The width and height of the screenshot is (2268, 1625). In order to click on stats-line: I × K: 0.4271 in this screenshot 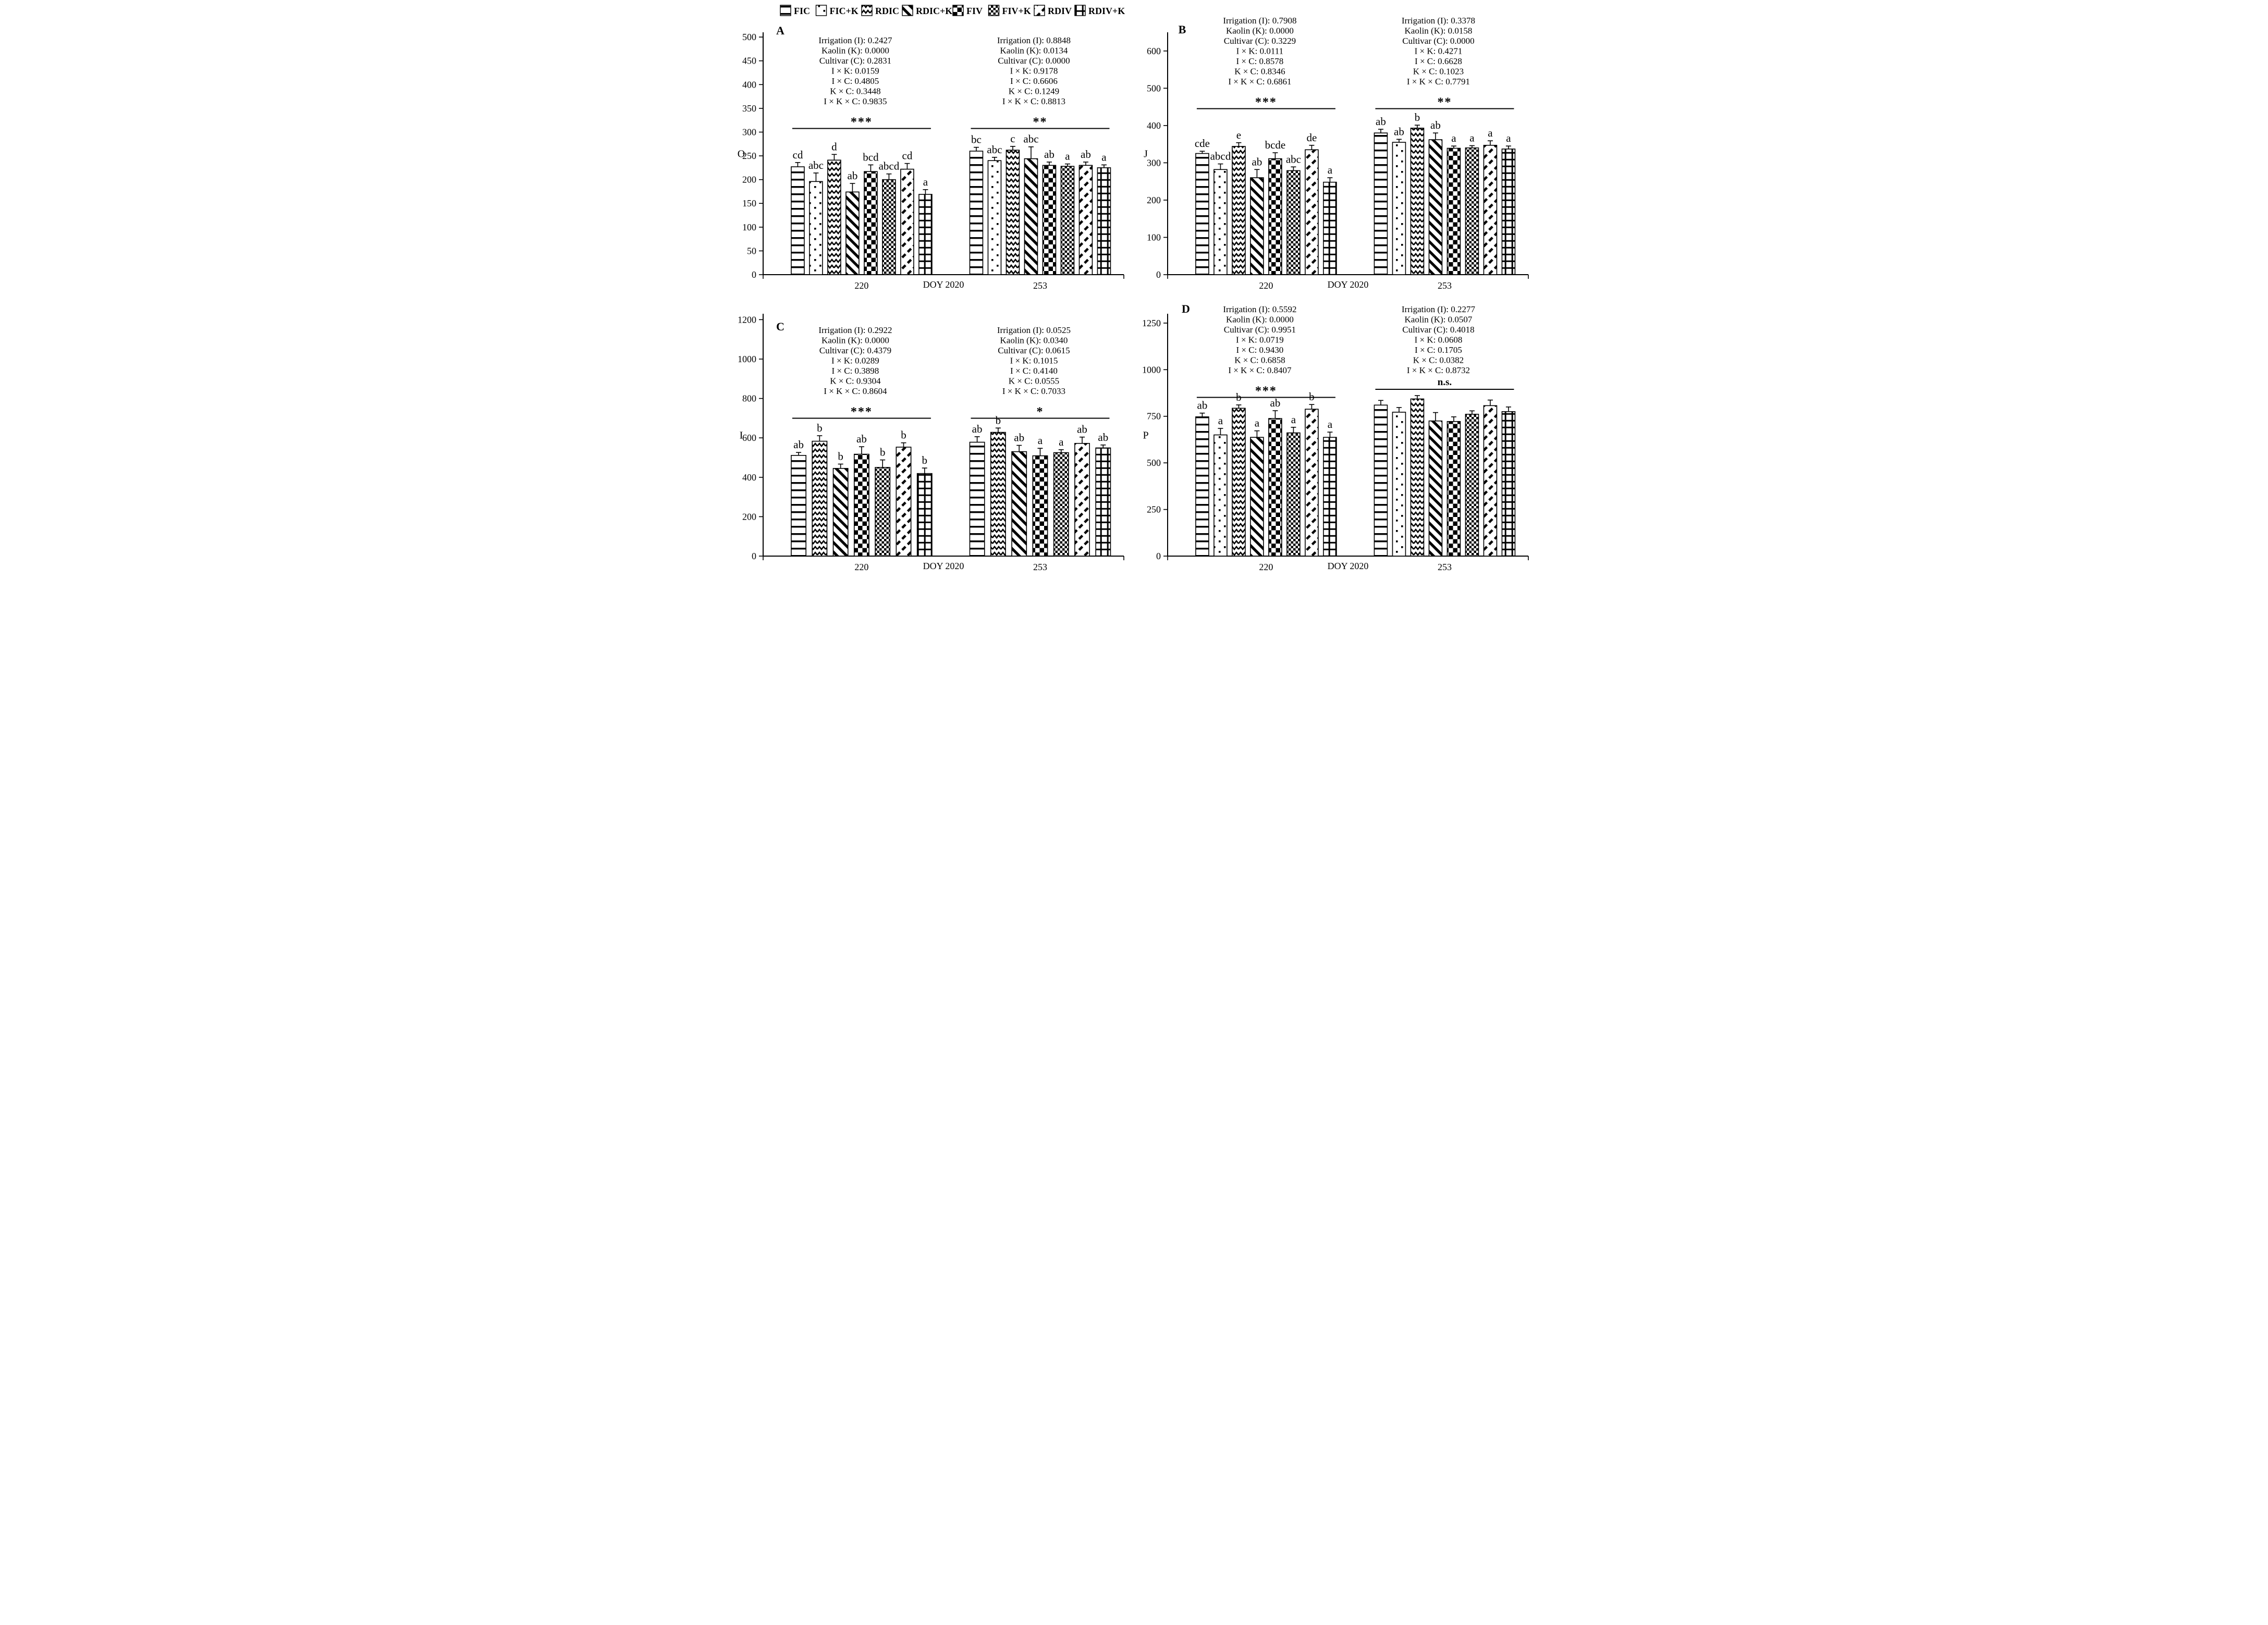, I will do `click(1439, 51)`.